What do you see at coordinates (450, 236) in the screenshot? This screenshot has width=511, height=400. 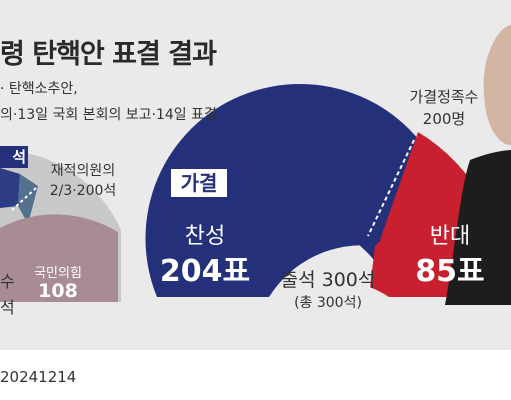 I see `no-label: 반대` at bounding box center [450, 236].